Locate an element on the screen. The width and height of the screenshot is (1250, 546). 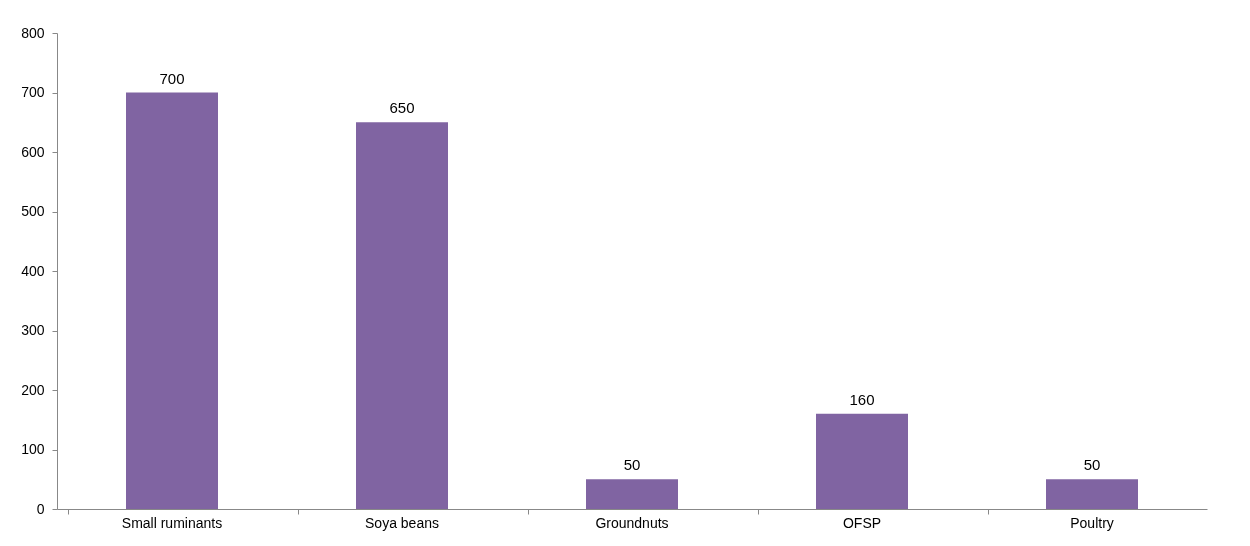
y-tick-label: 400 is located at coordinates (33, 270).